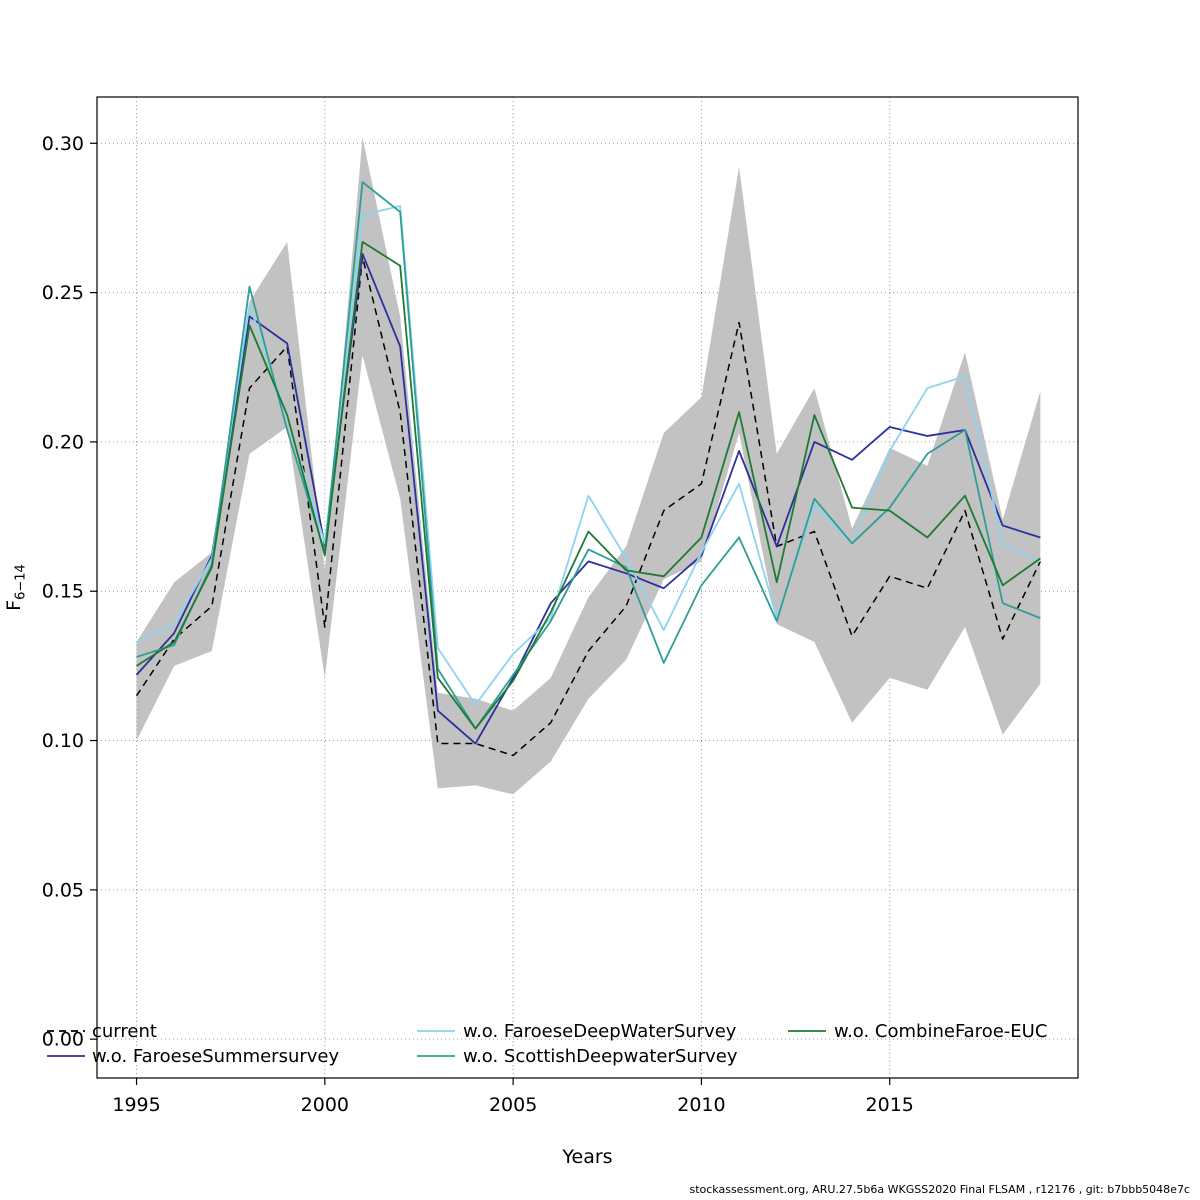 The image size is (1200, 1200). What do you see at coordinates (940, 1031) in the screenshot?
I see `legend-label: w.o. CombineFaroe-EUC` at bounding box center [940, 1031].